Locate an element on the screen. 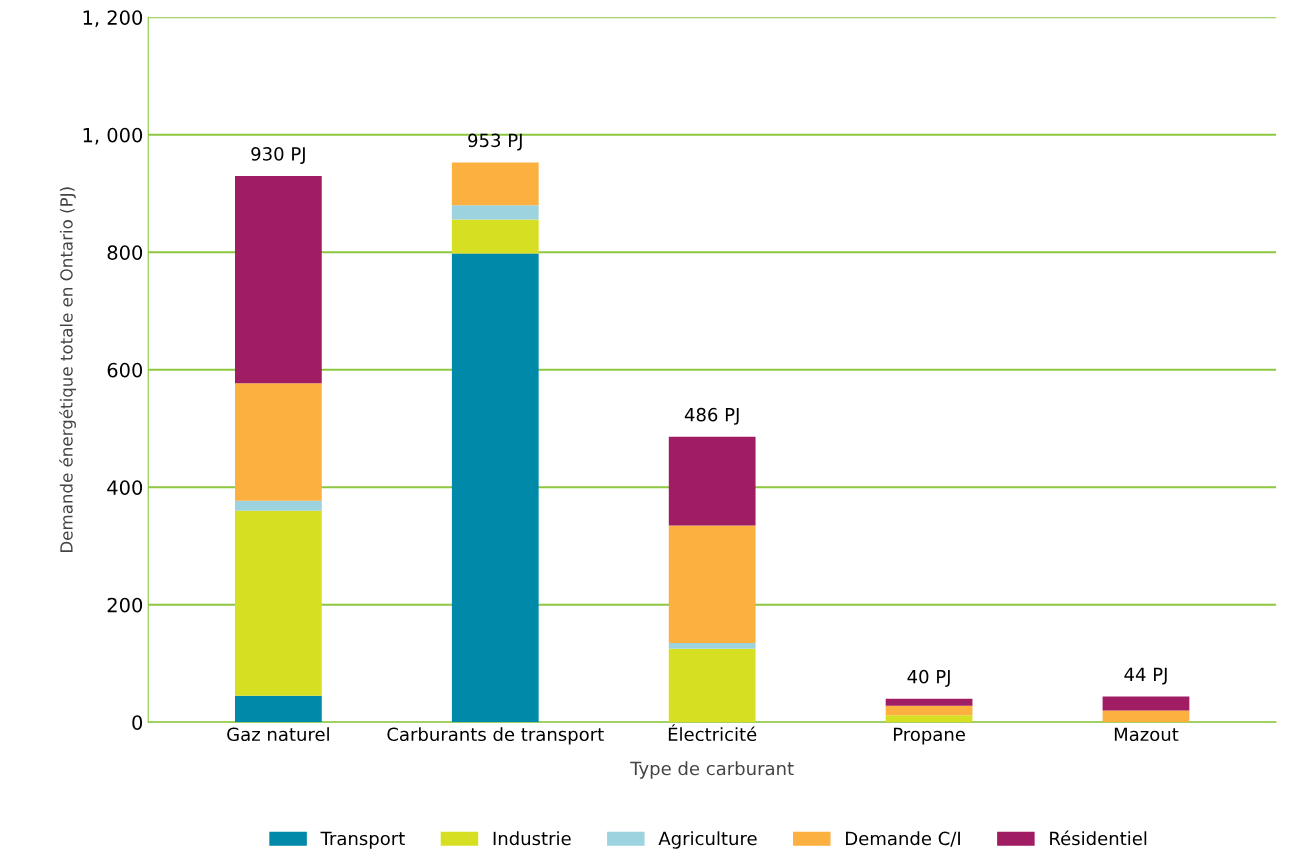 The height and width of the screenshot is (865, 1289). total-label: 953 PJ is located at coordinates (495, 142).